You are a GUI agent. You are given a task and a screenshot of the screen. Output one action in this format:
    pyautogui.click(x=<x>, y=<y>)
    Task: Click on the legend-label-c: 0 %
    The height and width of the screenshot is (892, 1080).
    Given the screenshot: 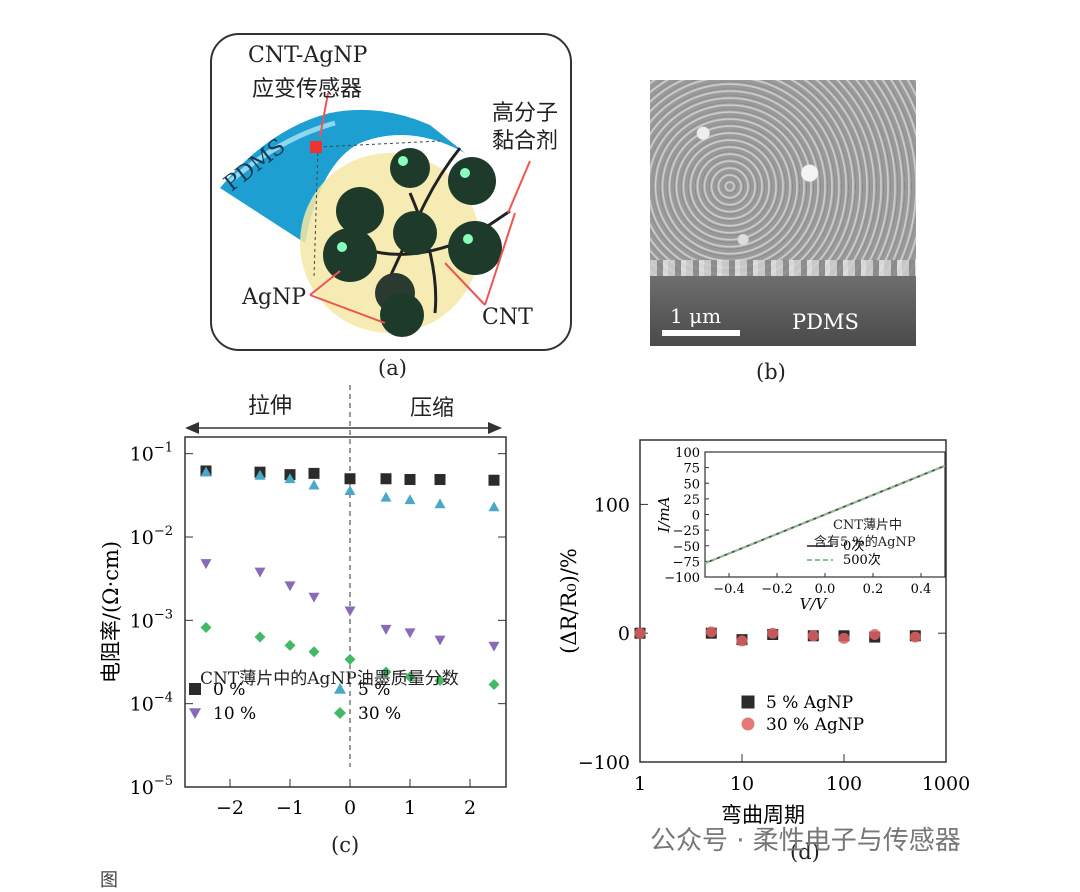 What is the action you would take?
    pyautogui.click(x=229, y=690)
    